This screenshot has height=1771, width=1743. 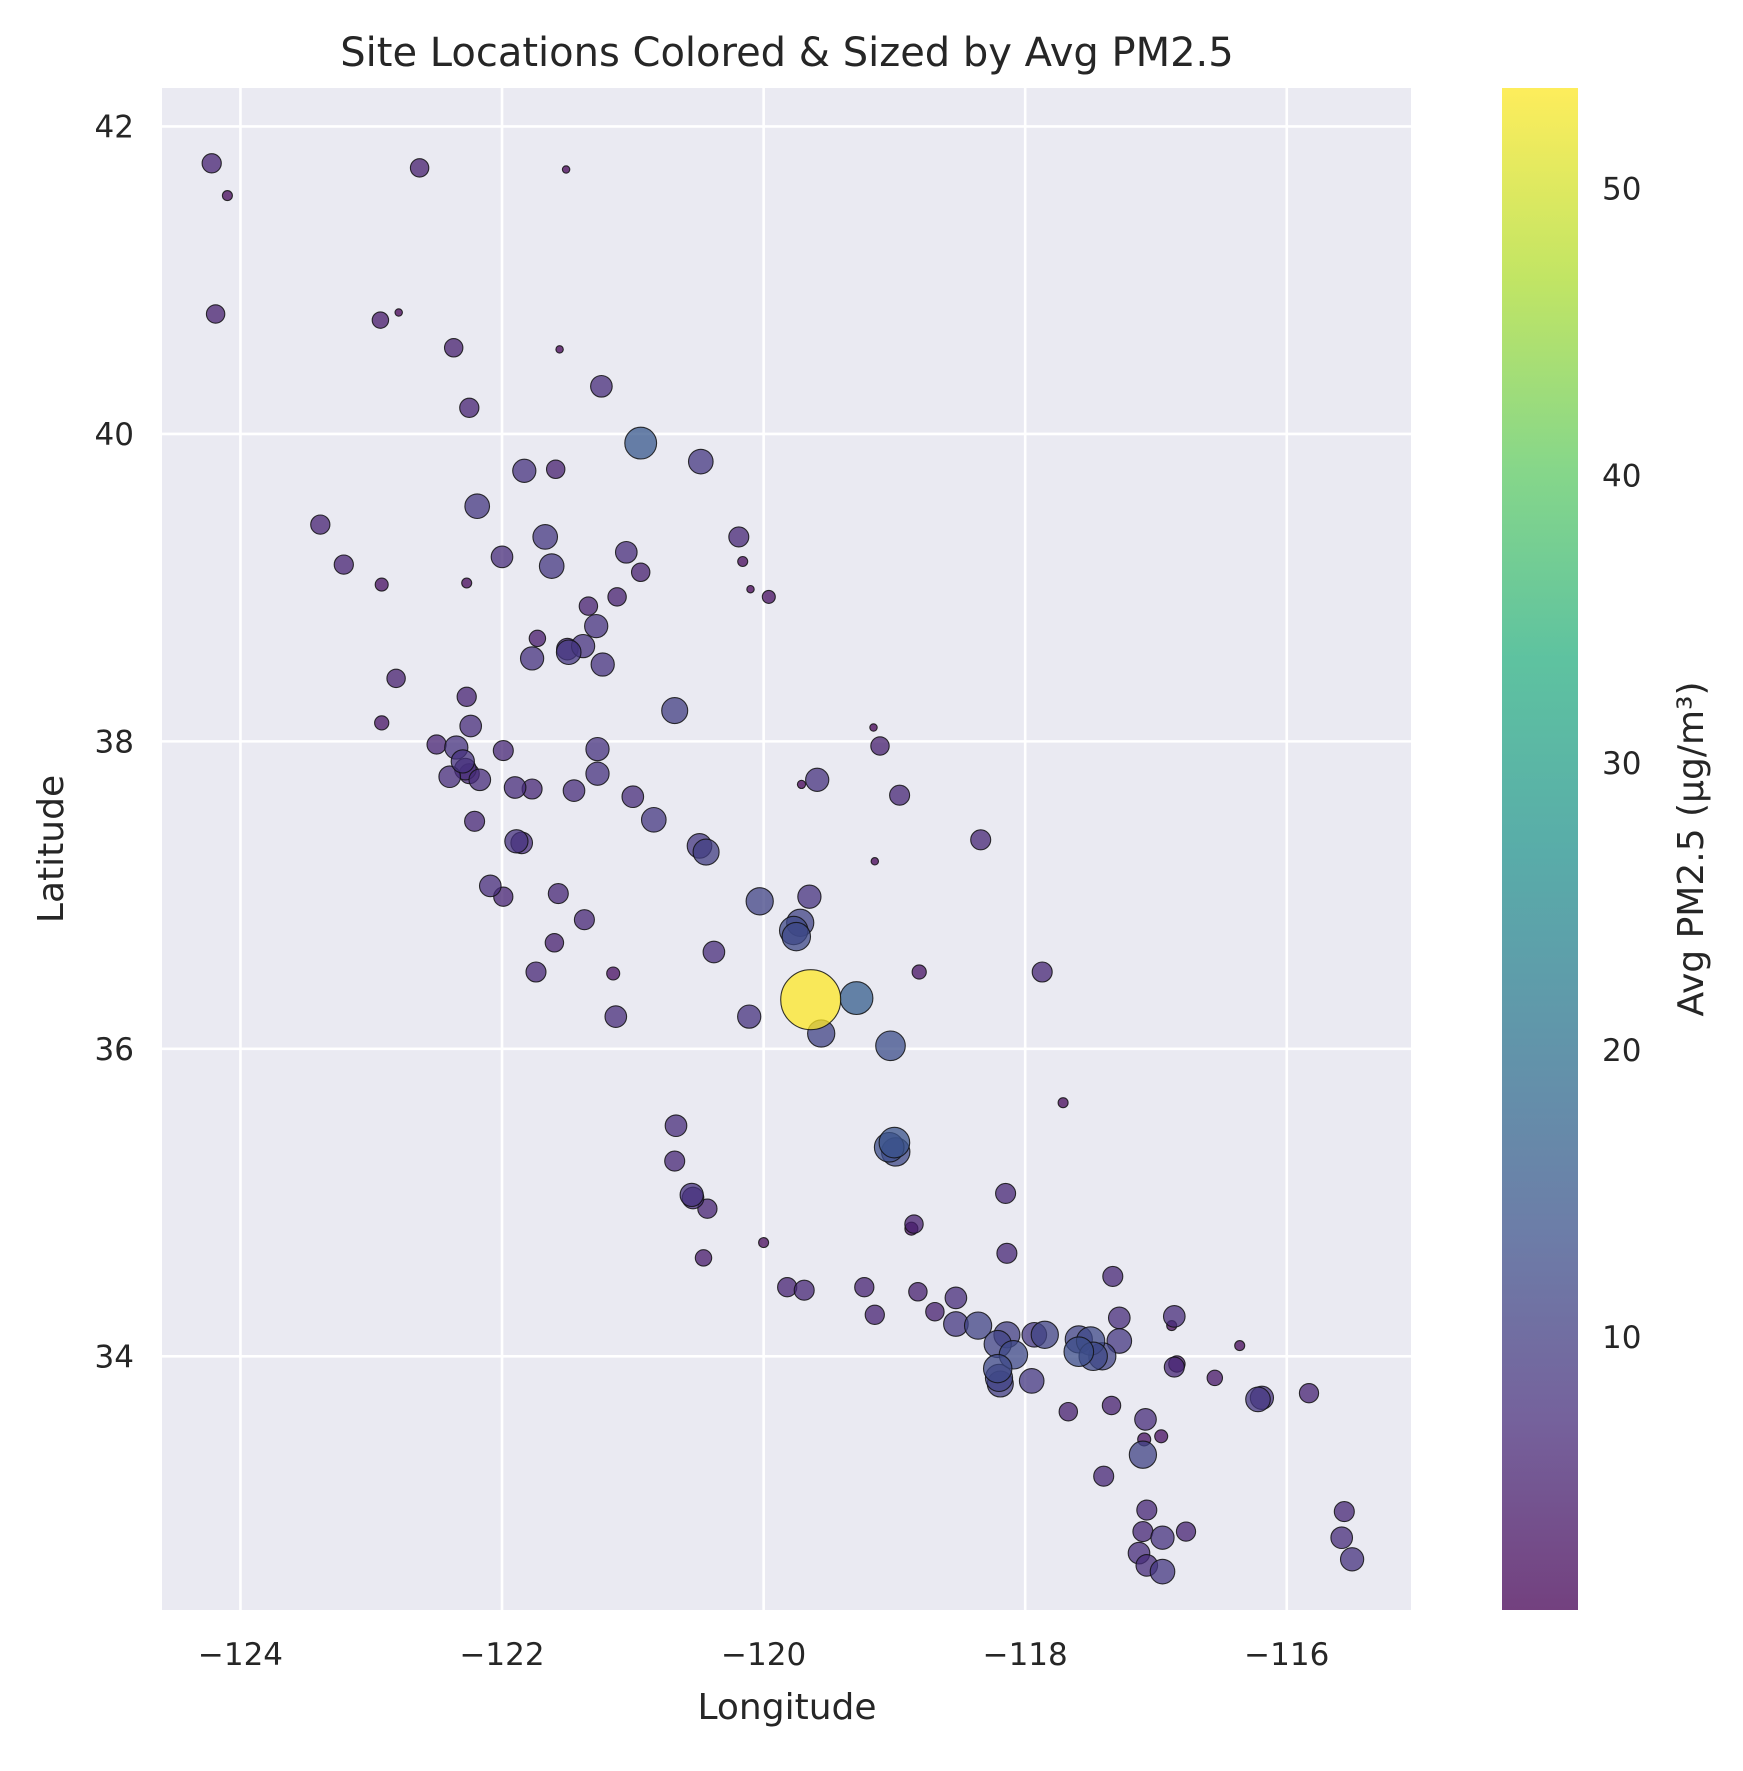 I want to click on y-tick-label: 36, so click(x=114, y=1050).